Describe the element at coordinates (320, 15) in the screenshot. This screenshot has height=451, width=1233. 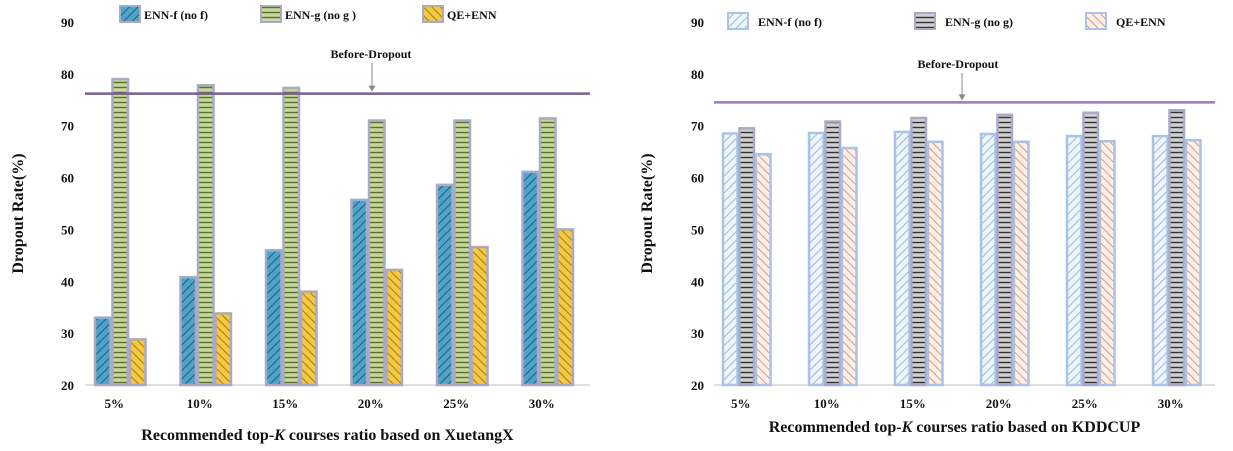
I see `legend-label: ENN-g (no g )` at that location.